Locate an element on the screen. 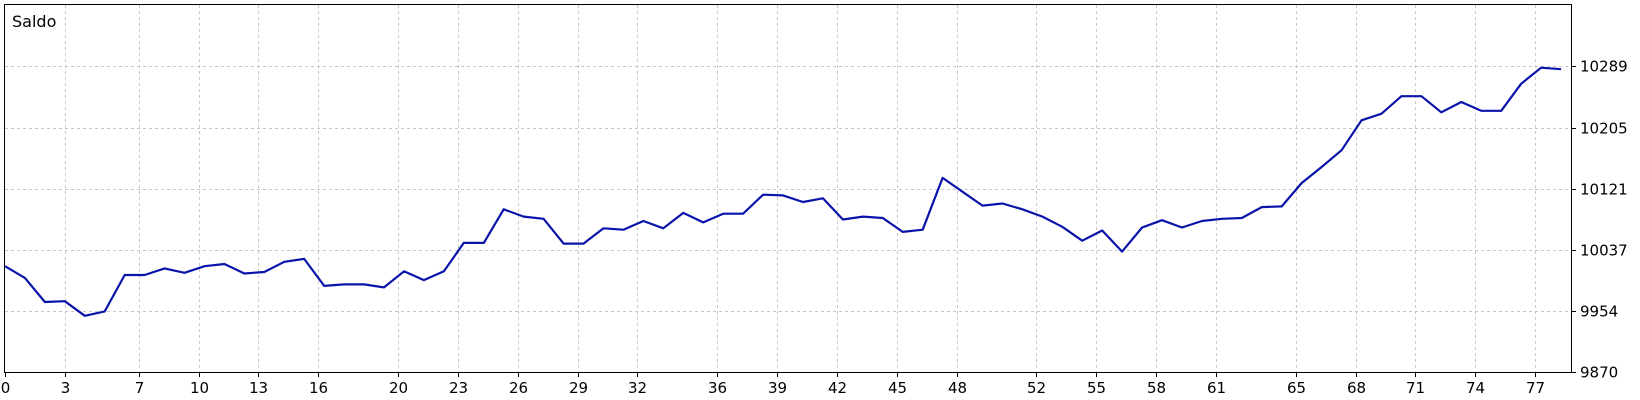 The image size is (1640, 400). x-tick-label: 10 is located at coordinates (199, 388).